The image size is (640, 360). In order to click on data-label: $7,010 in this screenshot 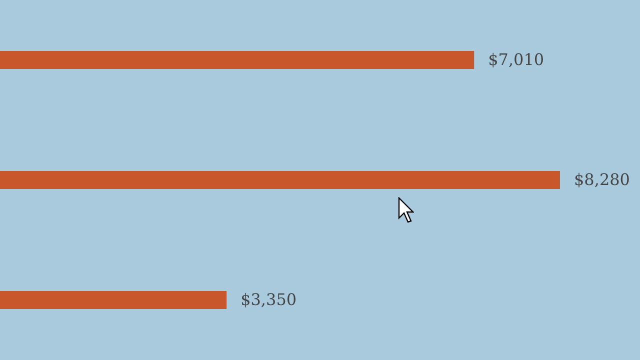, I will do `click(516, 59)`.